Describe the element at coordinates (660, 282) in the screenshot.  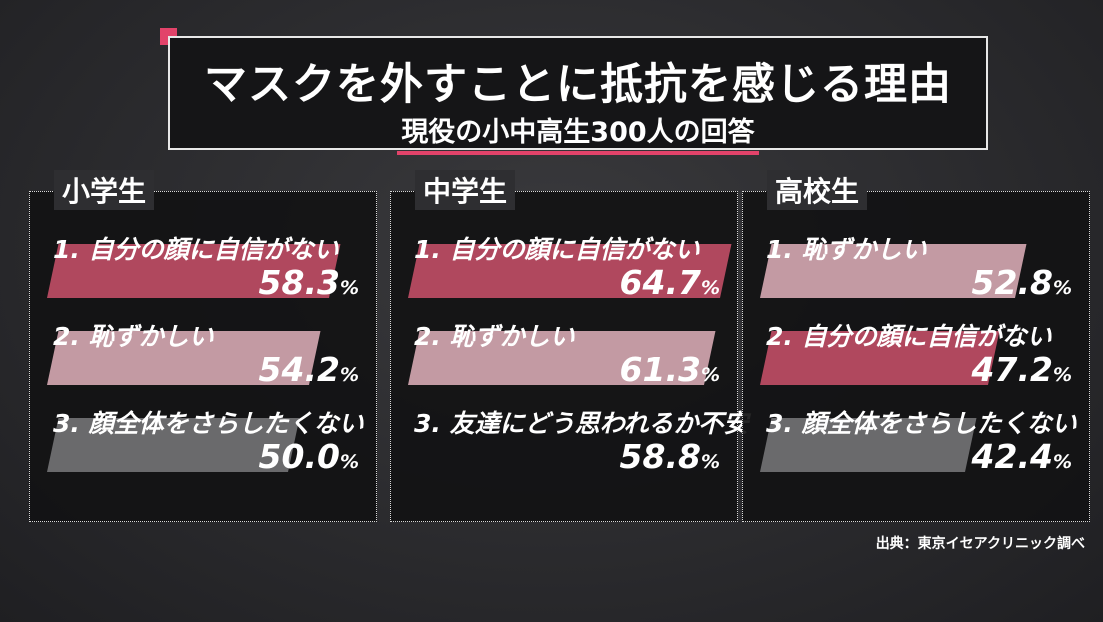
I see `value-number: 64.7` at that location.